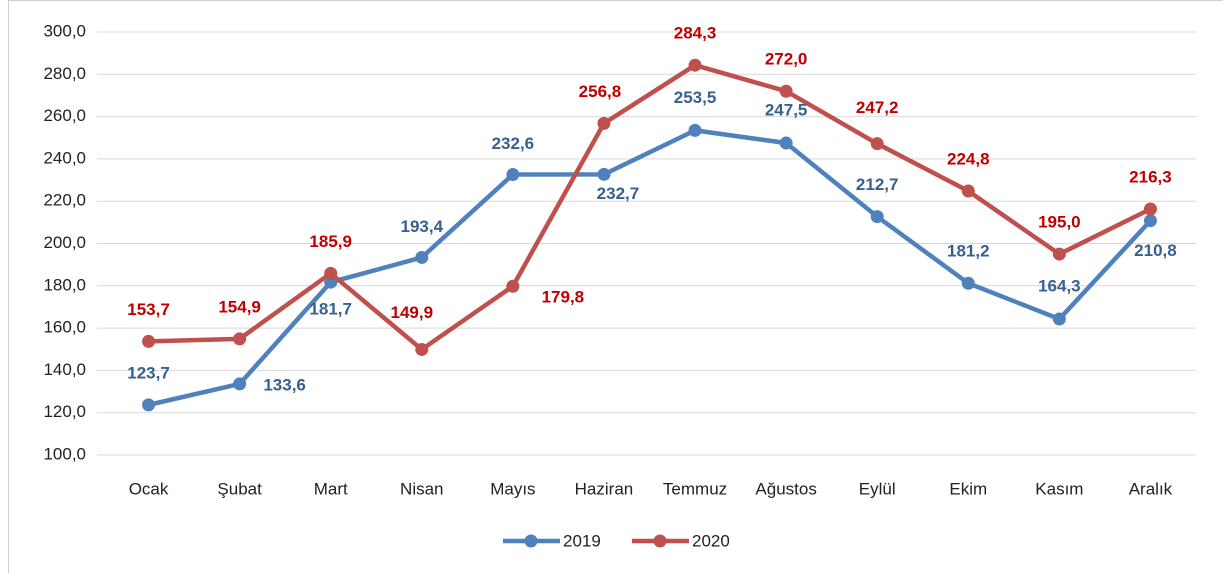 The height and width of the screenshot is (573, 1223). What do you see at coordinates (239, 306) in the screenshot?
I see `data-label: 154,9` at bounding box center [239, 306].